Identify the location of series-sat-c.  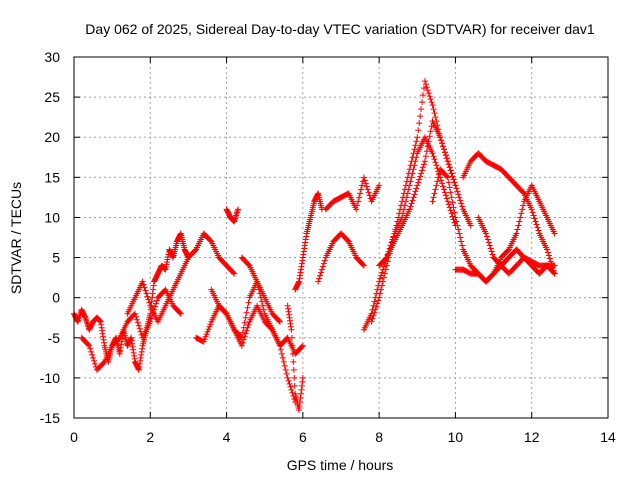
(181, 277).